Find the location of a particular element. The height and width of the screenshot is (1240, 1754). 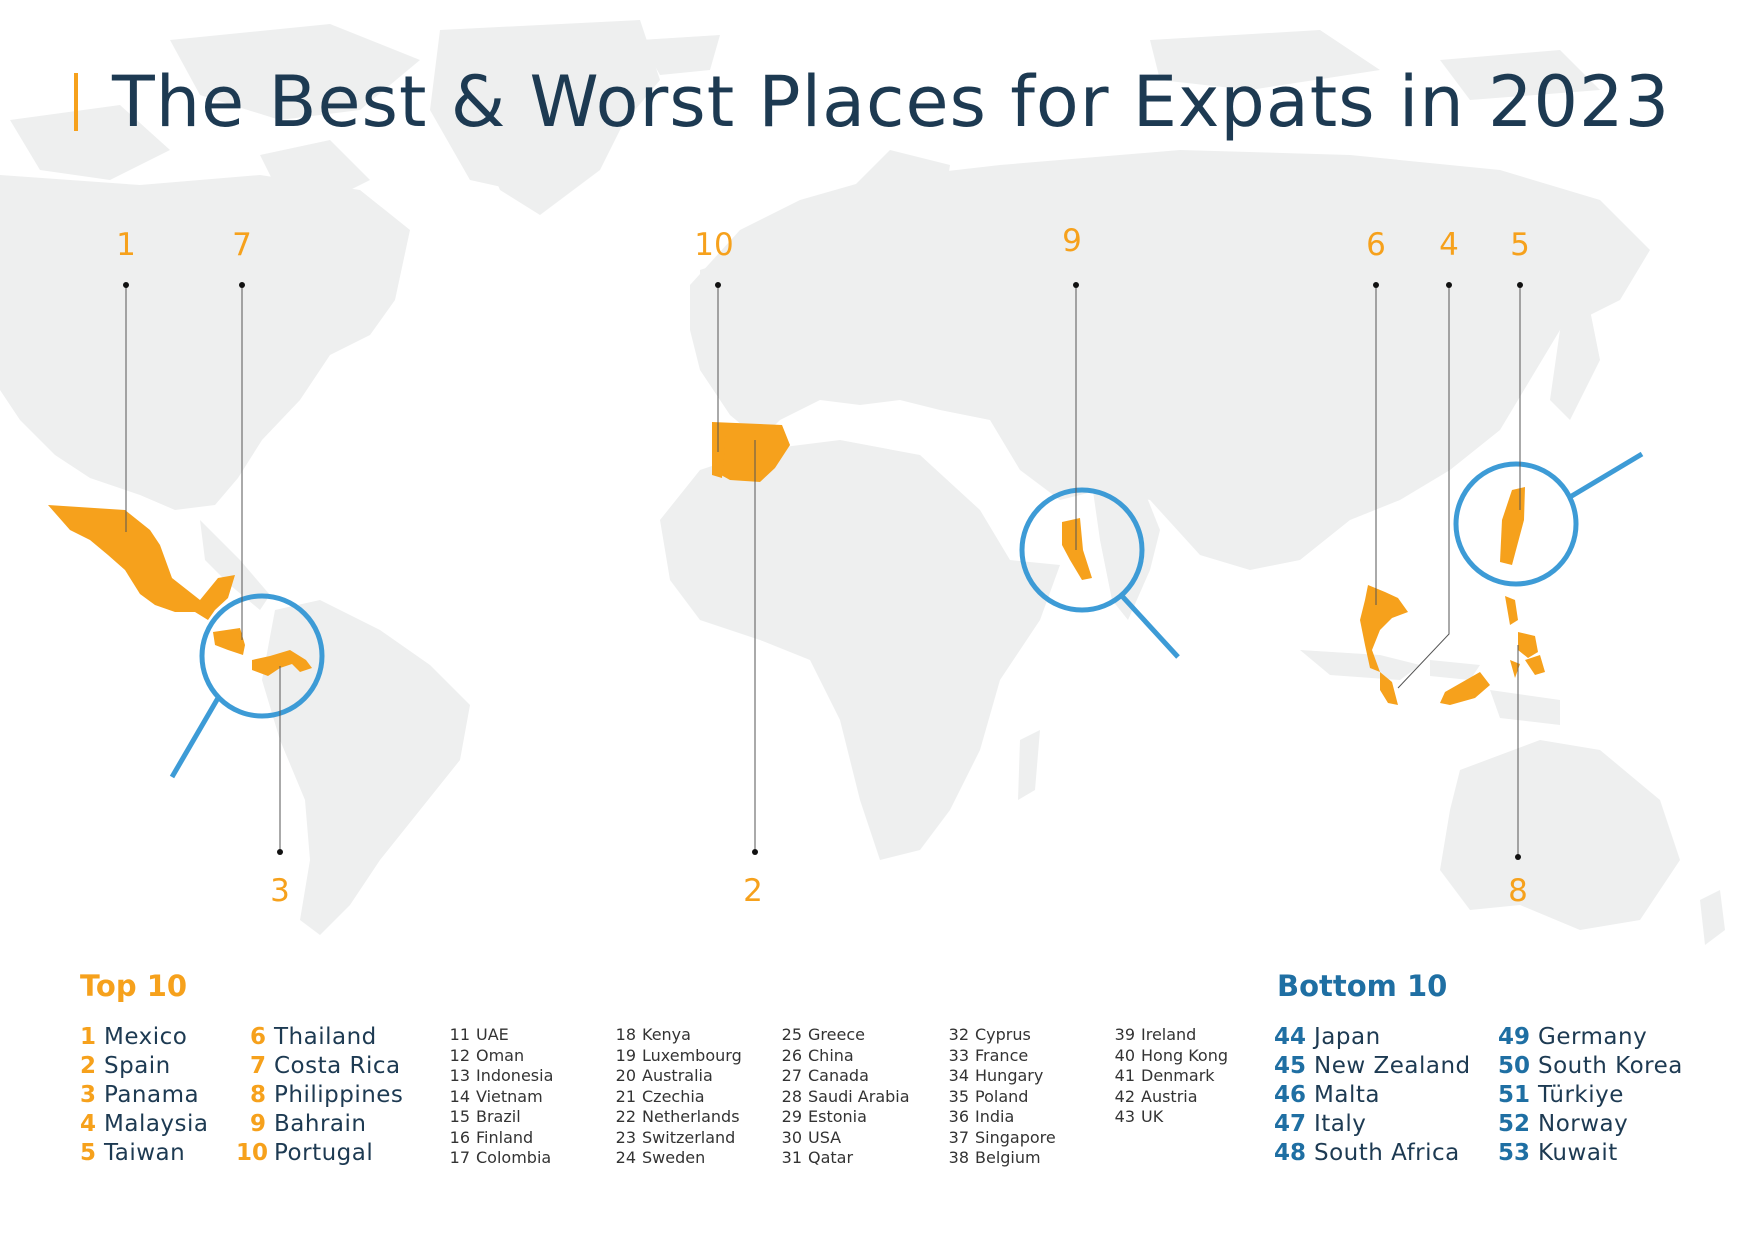

ranking-row: 41 Denmark is located at coordinates (1170, 1076).